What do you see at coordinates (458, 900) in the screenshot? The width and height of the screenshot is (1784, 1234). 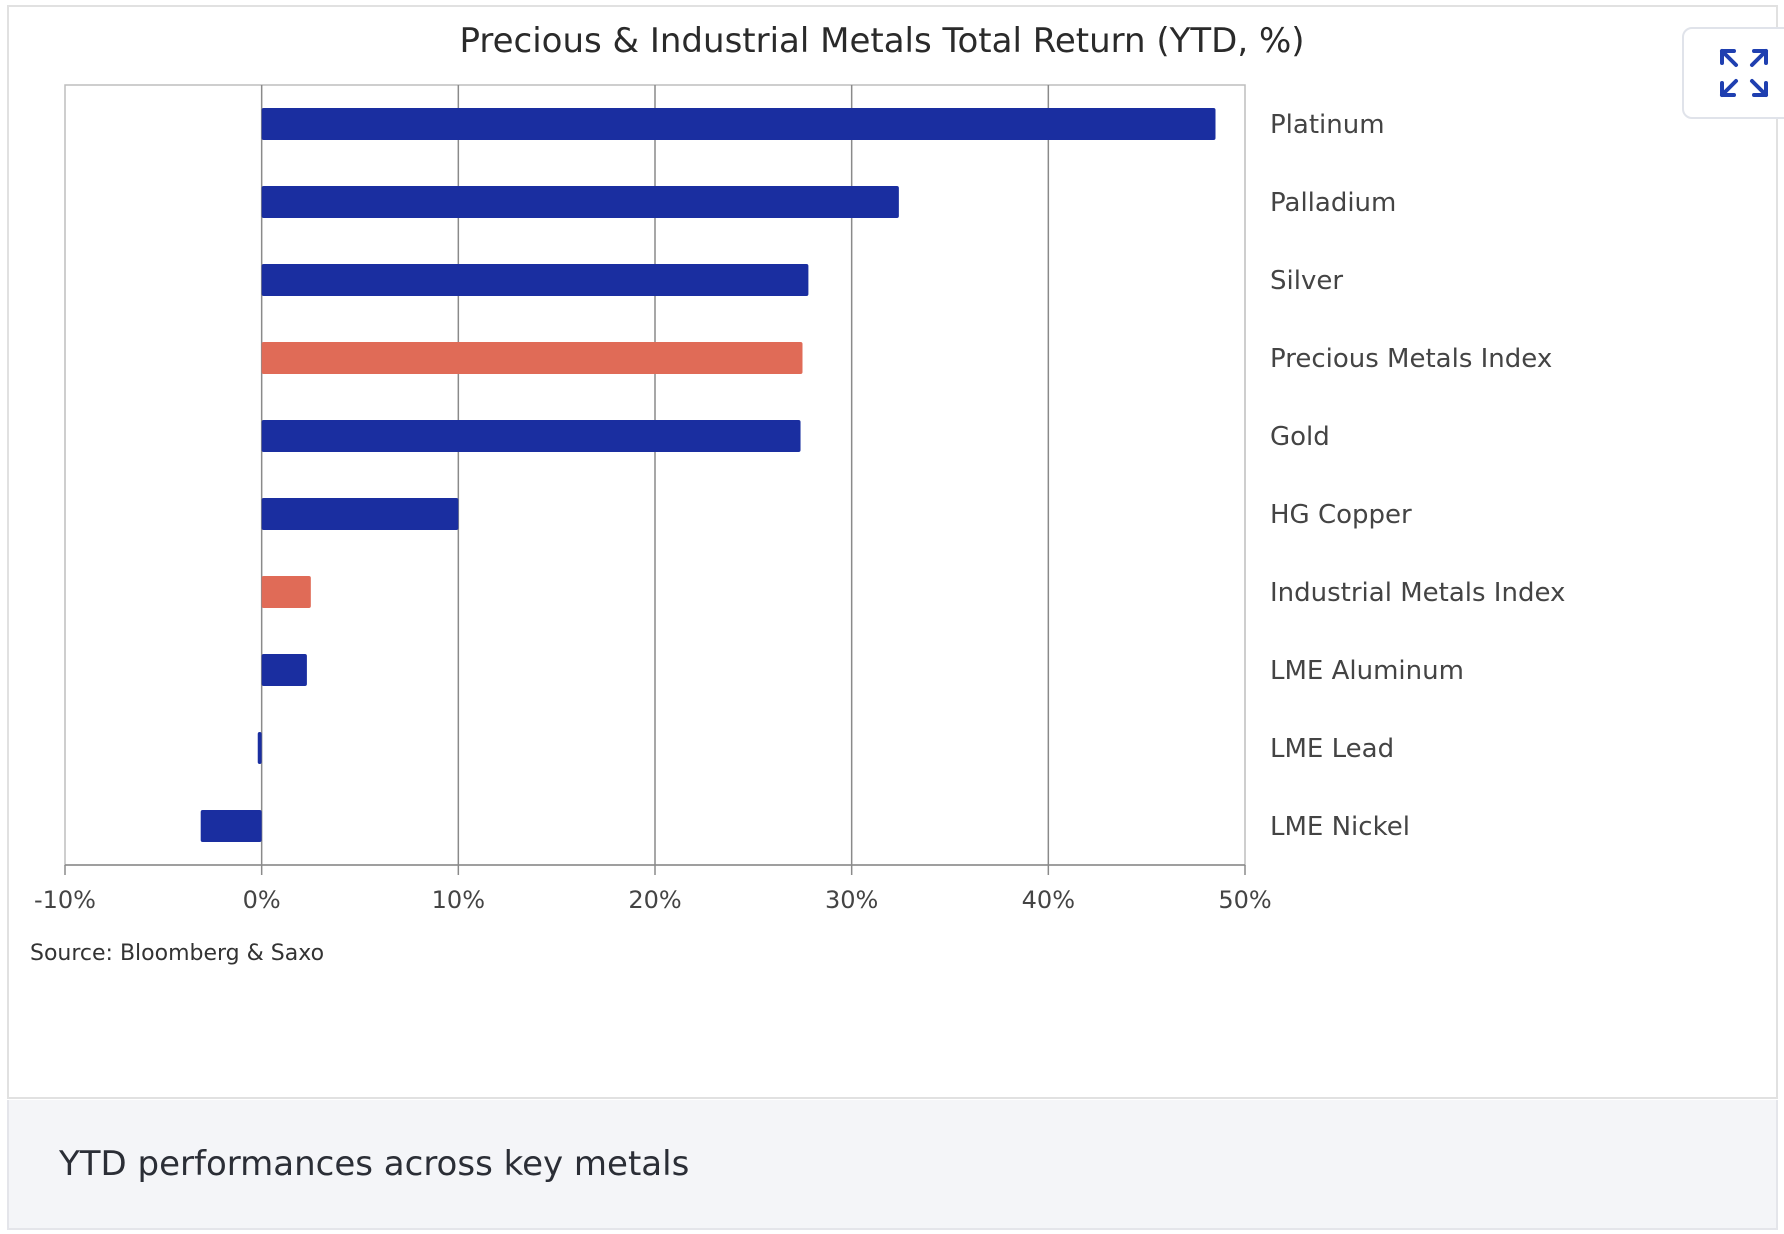 I see `x-tick-label: 10%` at bounding box center [458, 900].